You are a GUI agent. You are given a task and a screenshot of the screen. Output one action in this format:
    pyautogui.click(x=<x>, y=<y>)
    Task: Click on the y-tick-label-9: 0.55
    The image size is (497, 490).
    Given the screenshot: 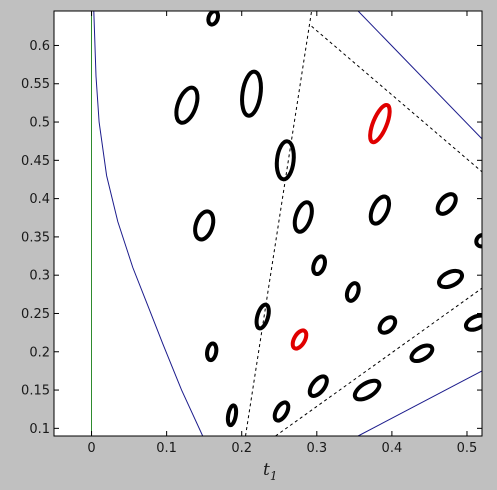 What is the action you would take?
    pyautogui.click(x=35, y=84)
    